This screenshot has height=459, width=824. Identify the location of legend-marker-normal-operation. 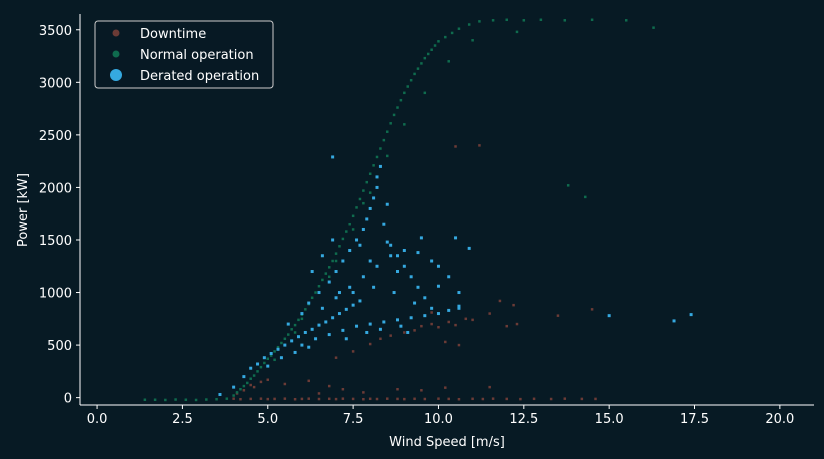
(116, 54).